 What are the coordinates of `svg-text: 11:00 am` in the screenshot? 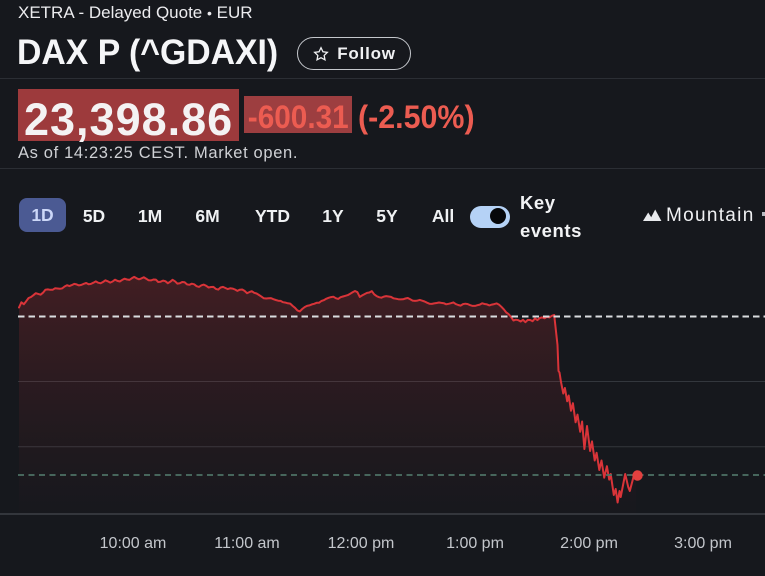 It's located at (247, 543).